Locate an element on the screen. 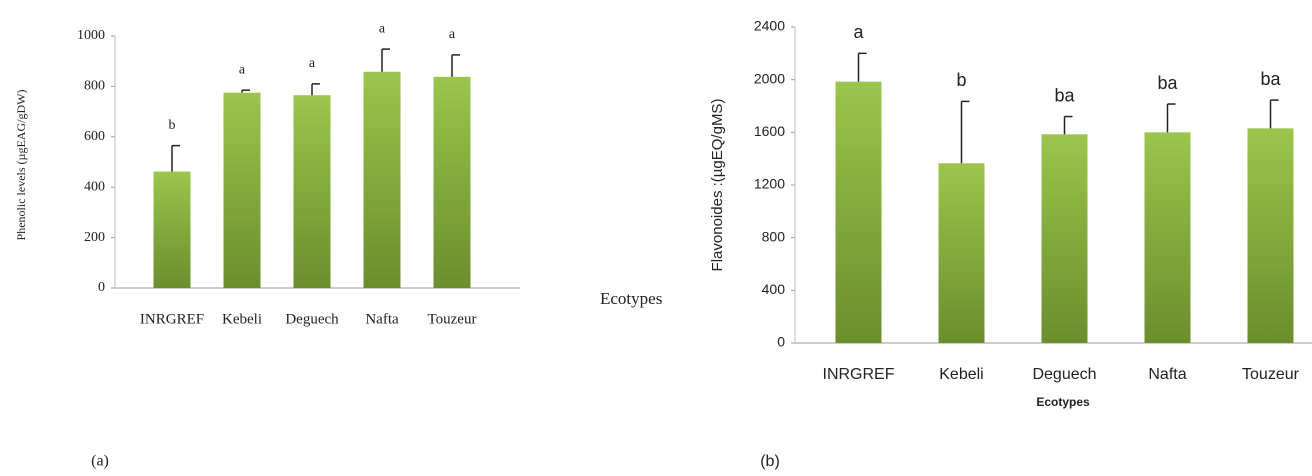  y-tick-label: 200 is located at coordinates (94, 237).